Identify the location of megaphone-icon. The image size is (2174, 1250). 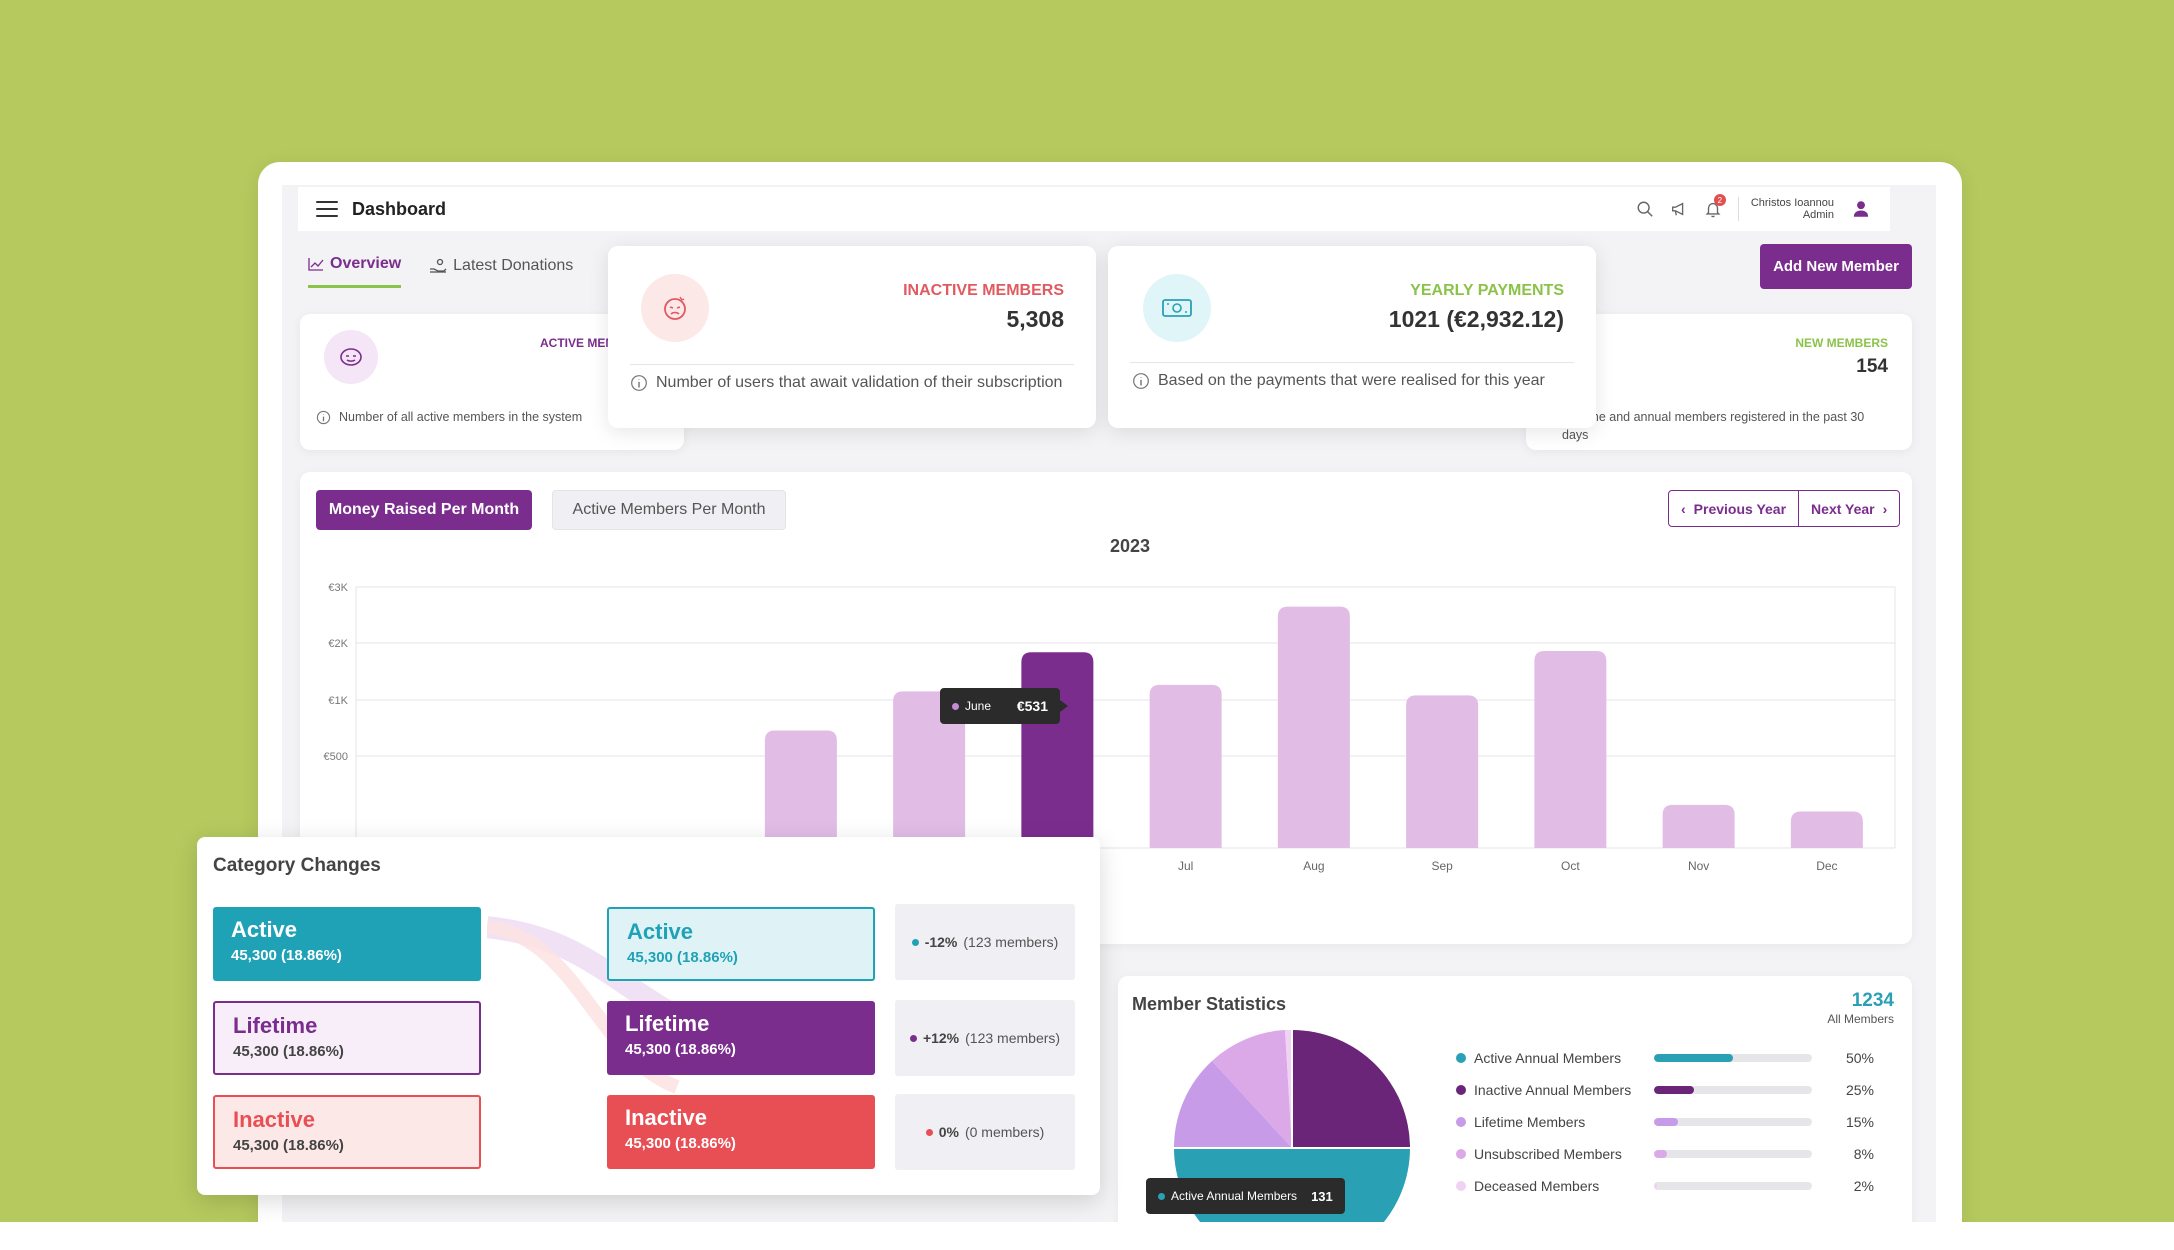
(1679, 209).